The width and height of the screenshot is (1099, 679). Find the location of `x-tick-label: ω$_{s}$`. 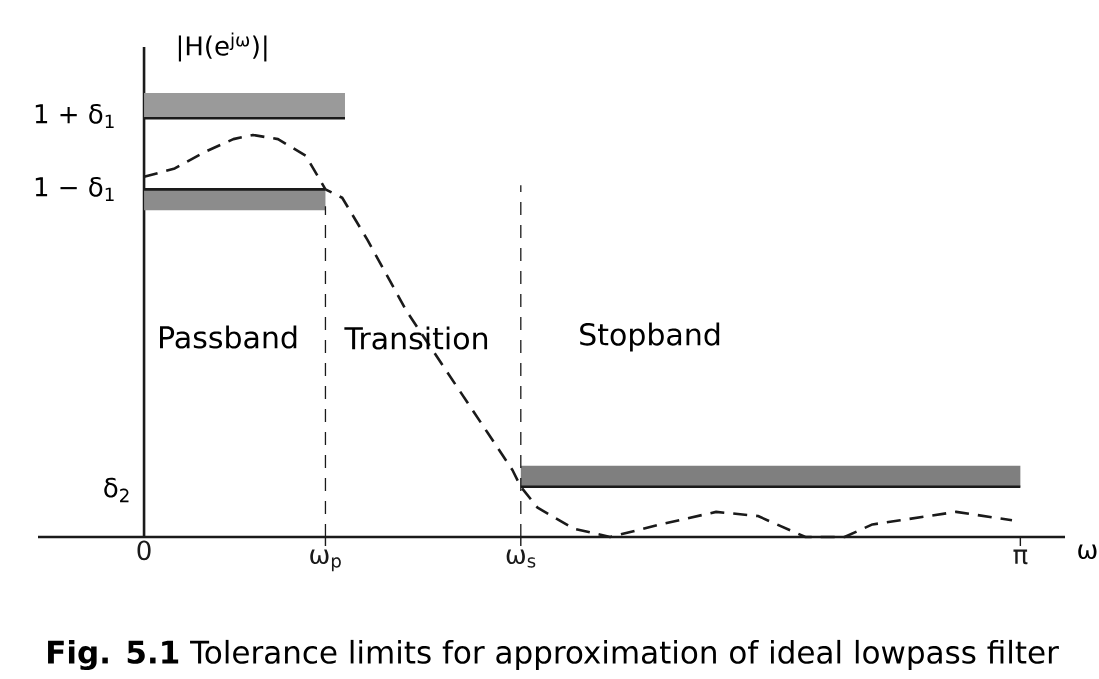

x-tick-label: ω$_{s}$ is located at coordinates (521, 558).